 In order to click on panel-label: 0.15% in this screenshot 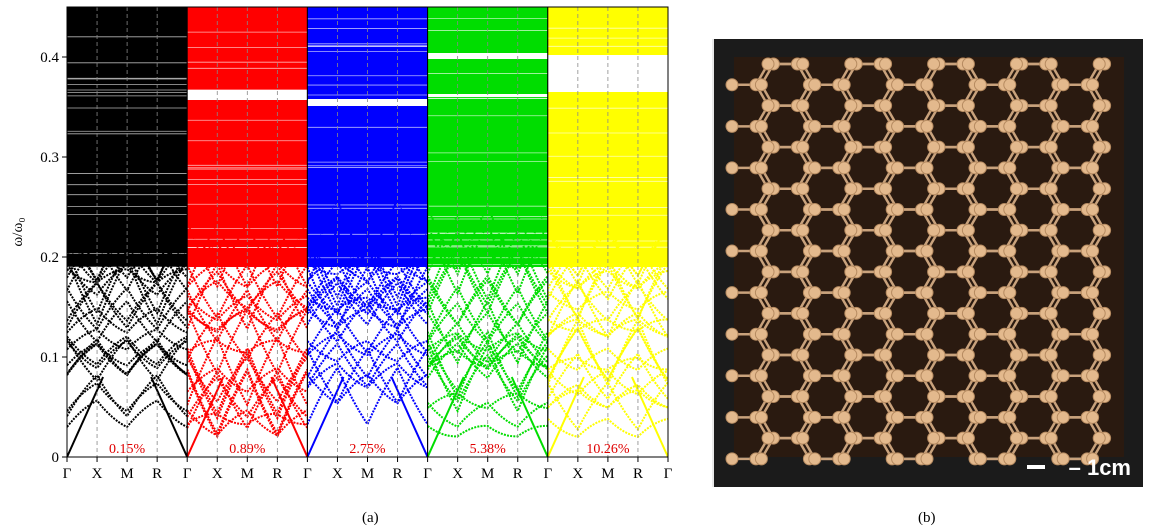, I will do `click(127, 449)`.